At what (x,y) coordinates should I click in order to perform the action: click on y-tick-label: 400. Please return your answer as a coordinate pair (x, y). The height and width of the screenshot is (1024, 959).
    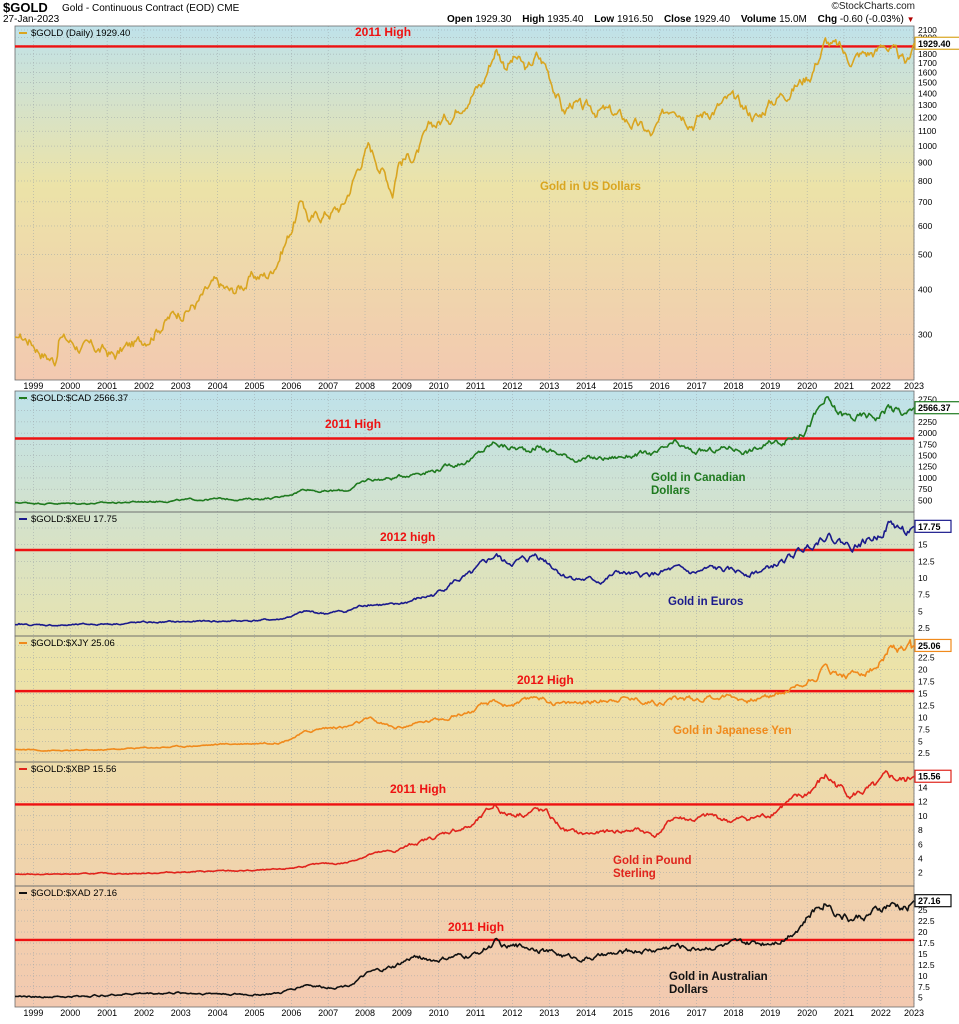
    Looking at the image, I should click on (925, 289).